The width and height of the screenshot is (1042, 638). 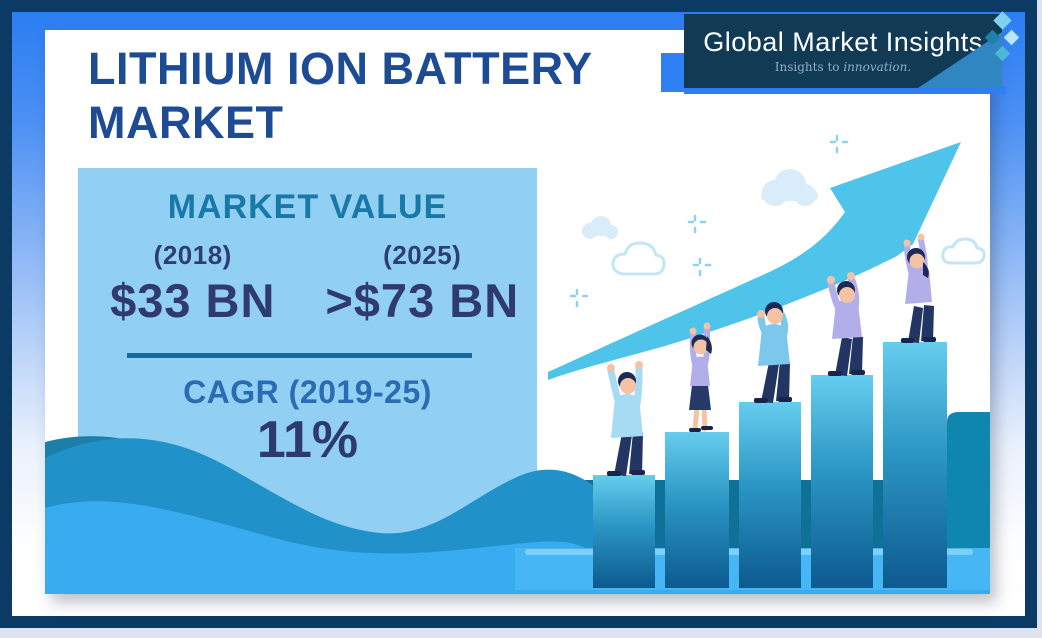 I want to click on sparkle-plus-icons, so click(x=709, y=221).